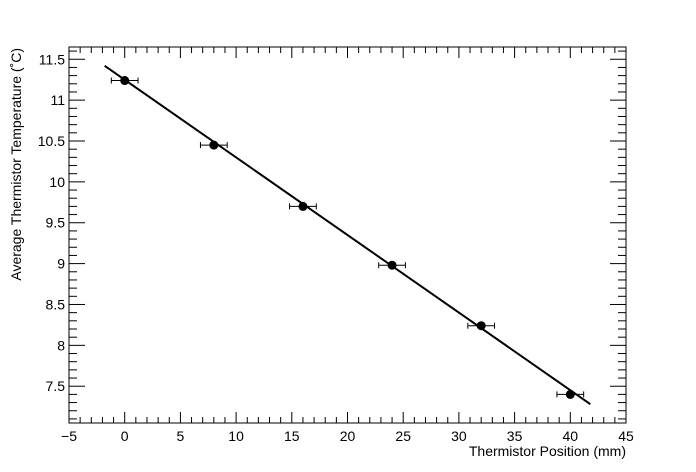 The width and height of the screenshot is (696, 472). I want to click on x-tick-label: 5, so click(181, 436).